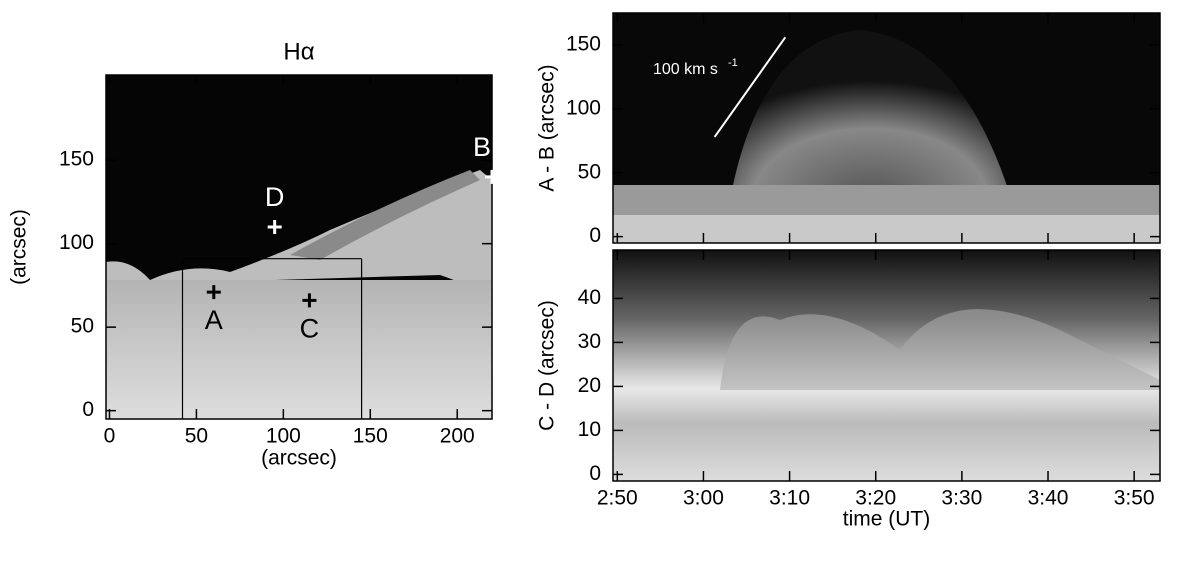  Describe the element at coordinates (547, 365) in the screenshot. I see `y-axis-label: C - D (arcsec)` at that location.